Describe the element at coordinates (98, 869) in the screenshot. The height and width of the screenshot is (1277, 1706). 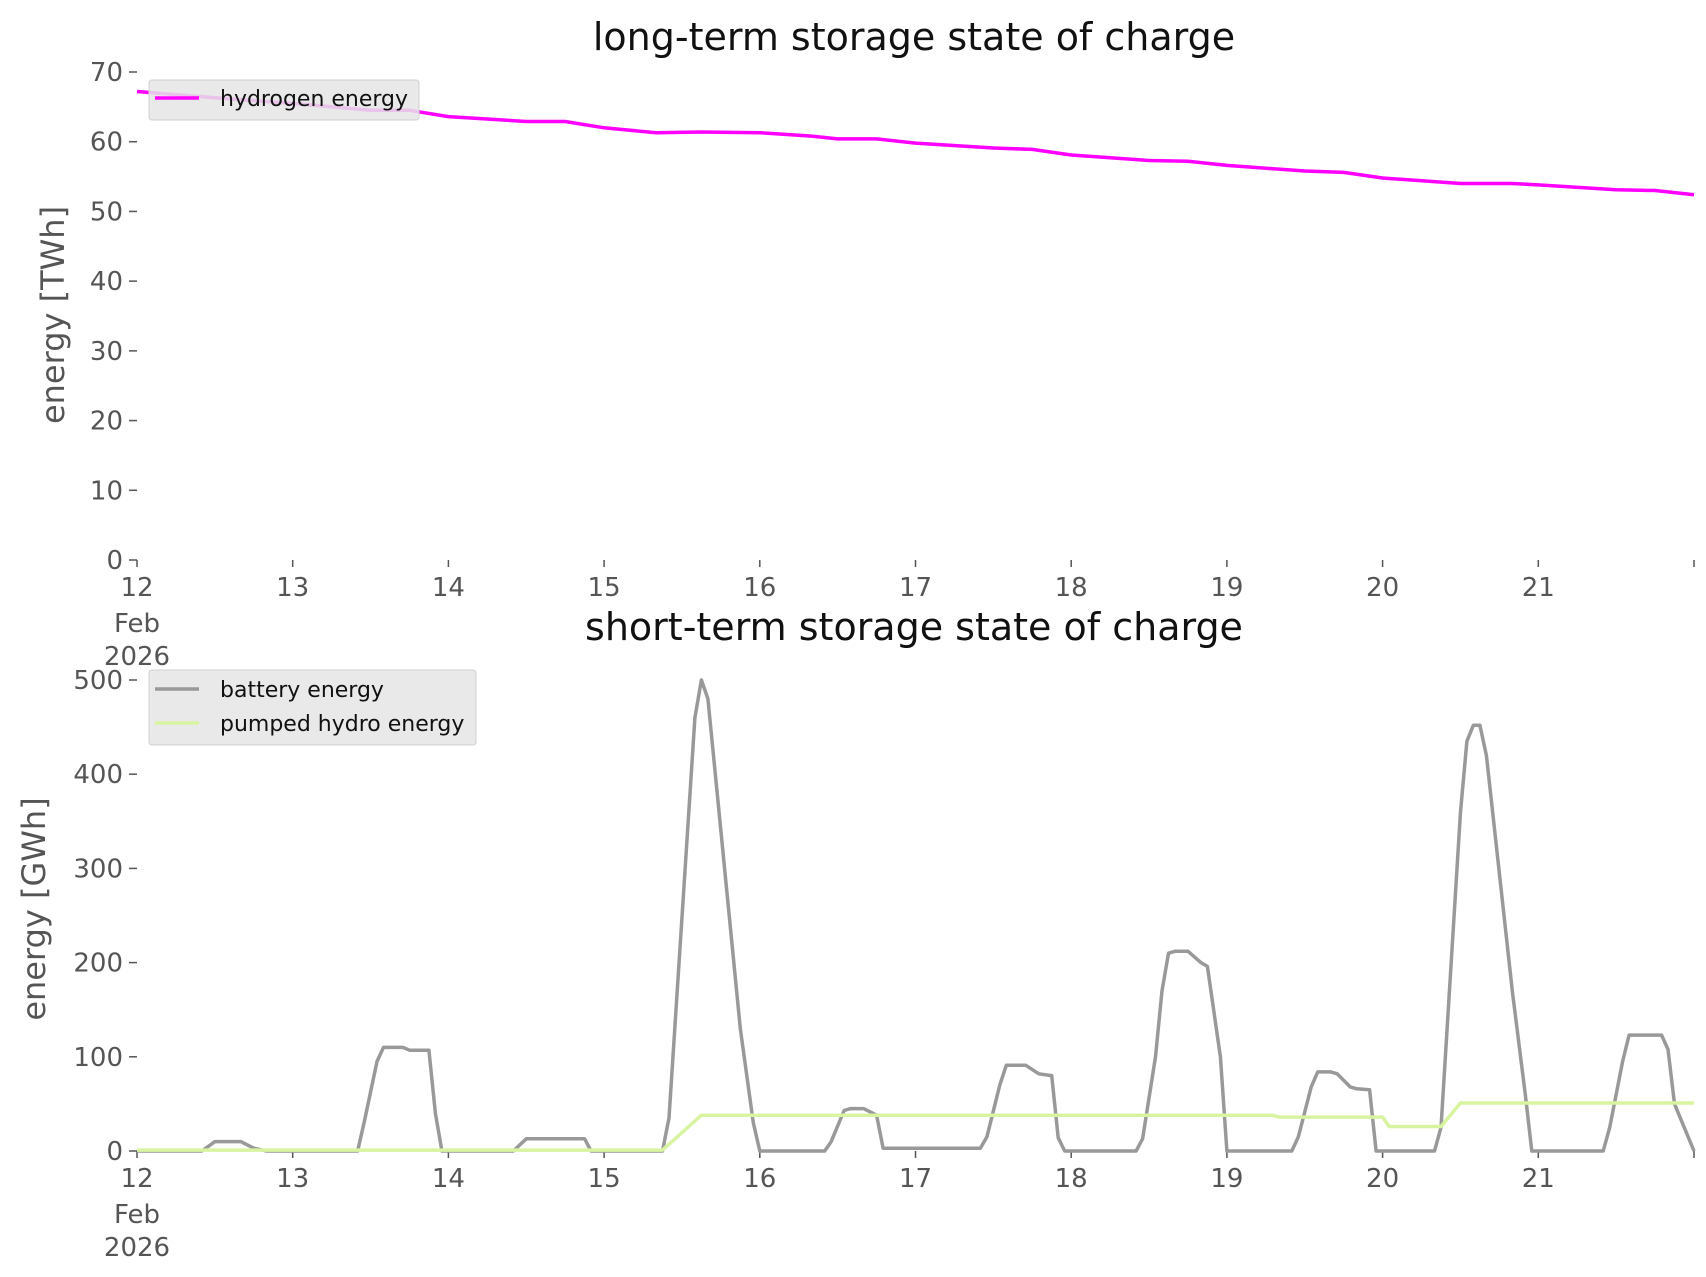
I see `y-tick-label: 300` at that location.